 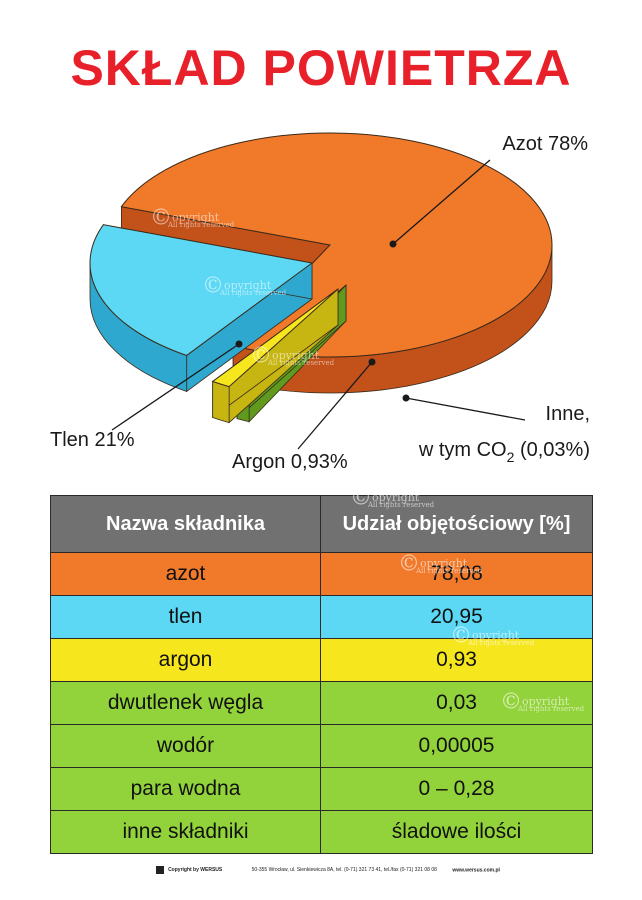 What do you see at coordinates (456, 832) in the screenshot?
I see `cell-value: śladowe ilości` at bounding box center [456, 832].